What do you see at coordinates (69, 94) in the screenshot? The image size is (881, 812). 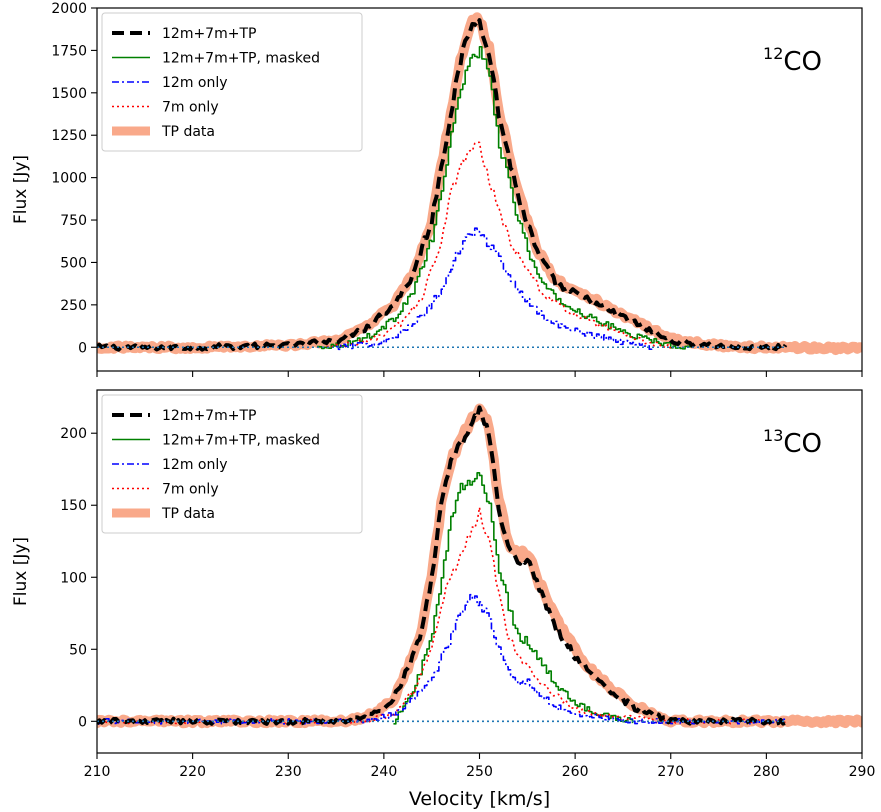 I see `y-tick-label: 1500` at bounding box center [69, 94].